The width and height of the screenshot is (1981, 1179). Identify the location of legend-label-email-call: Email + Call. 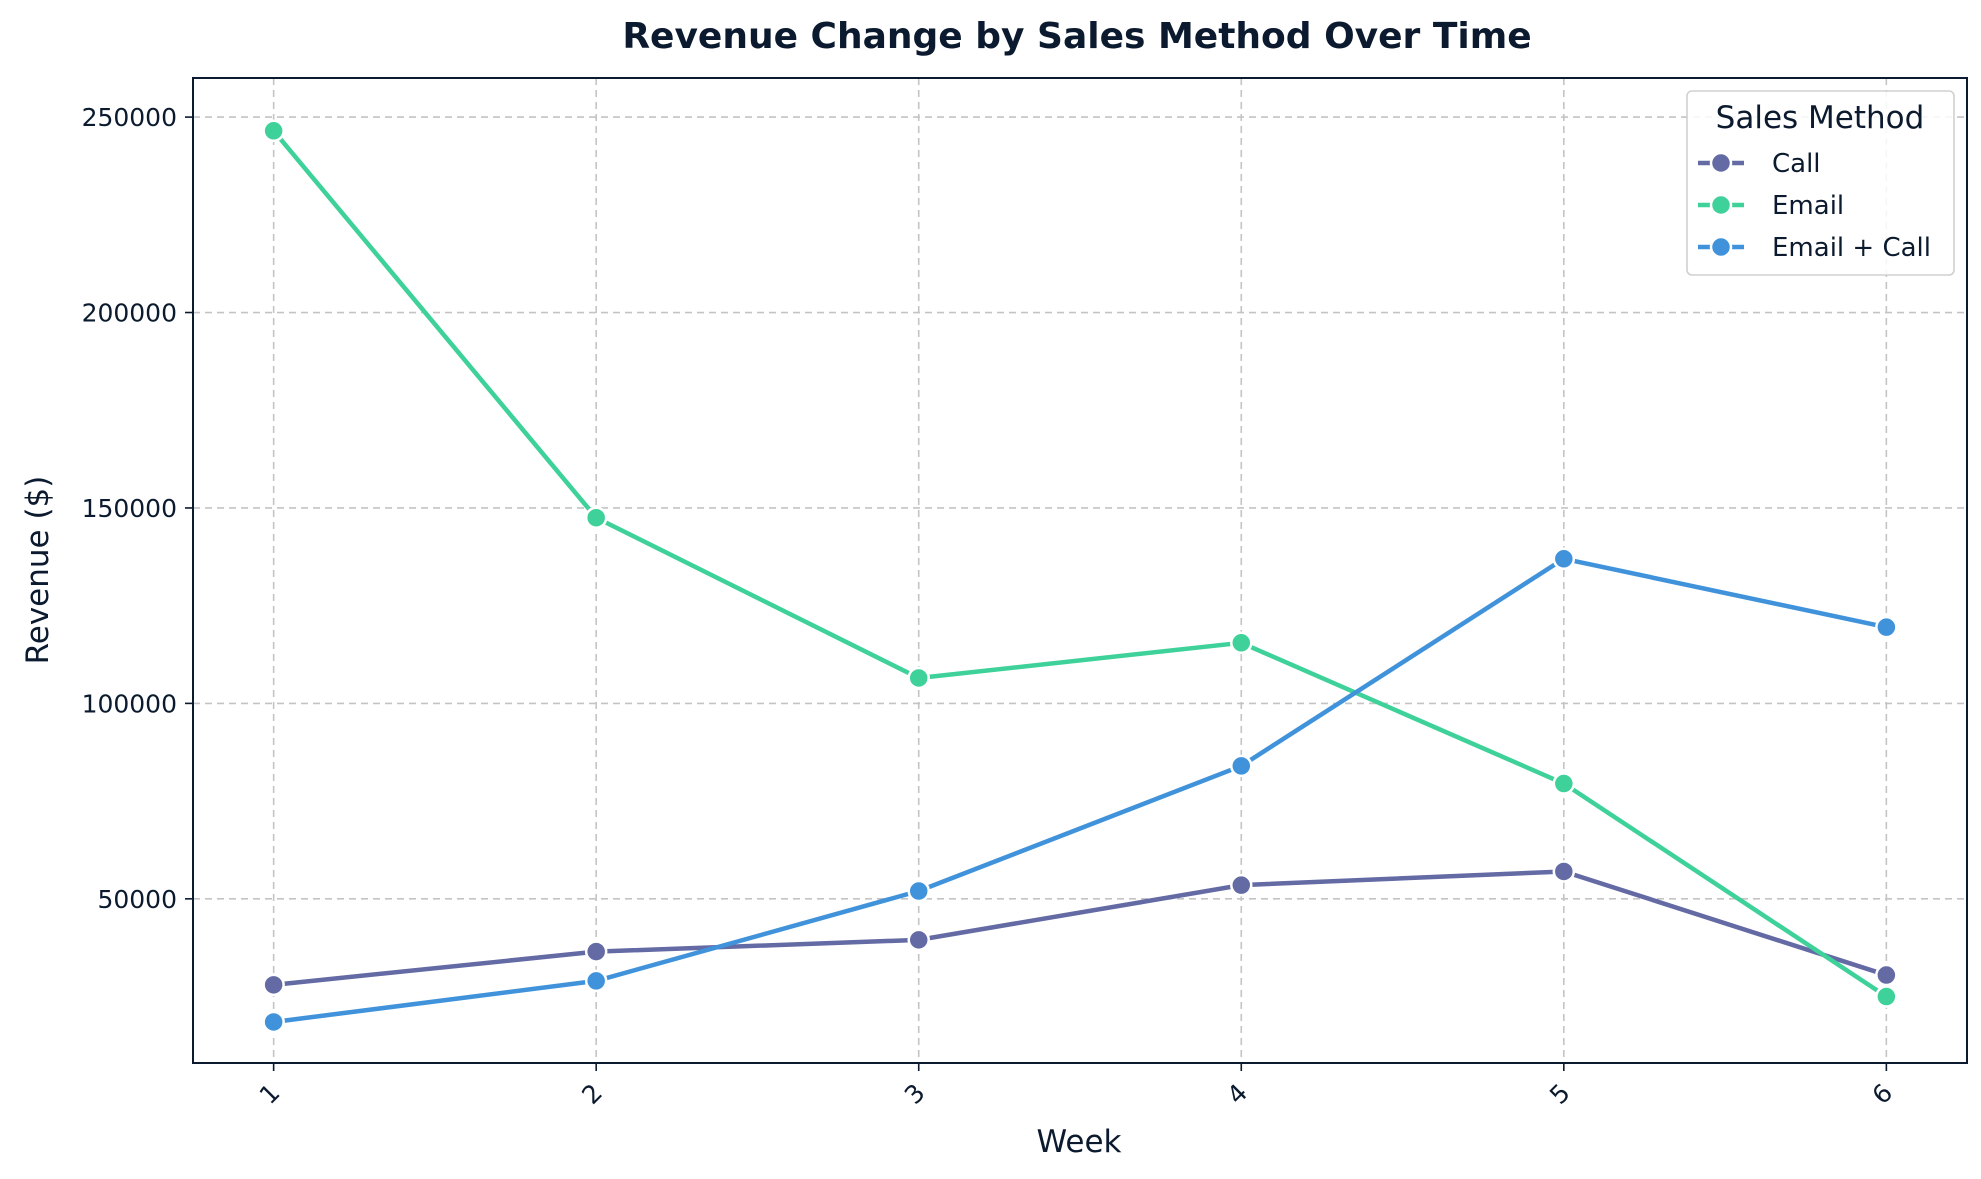
(1851, 248).